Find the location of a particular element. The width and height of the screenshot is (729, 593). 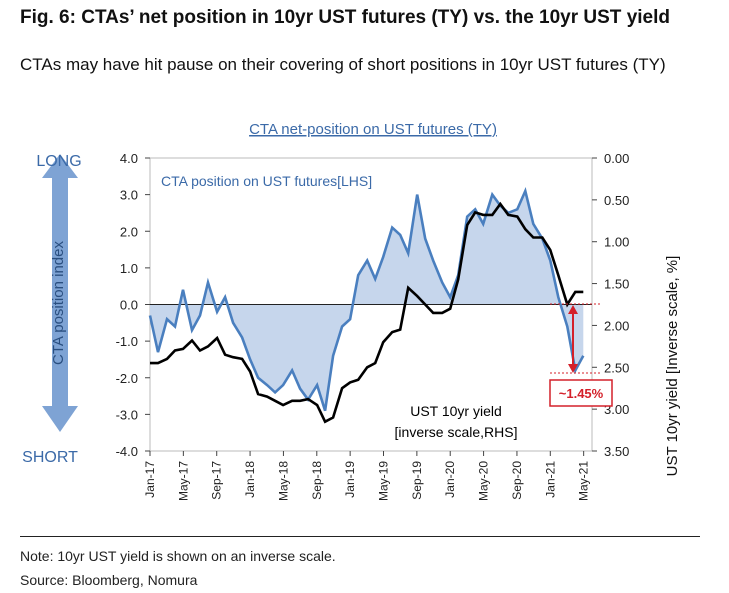

right-tick-label: 2.00 is located at coordinates (616, 325).